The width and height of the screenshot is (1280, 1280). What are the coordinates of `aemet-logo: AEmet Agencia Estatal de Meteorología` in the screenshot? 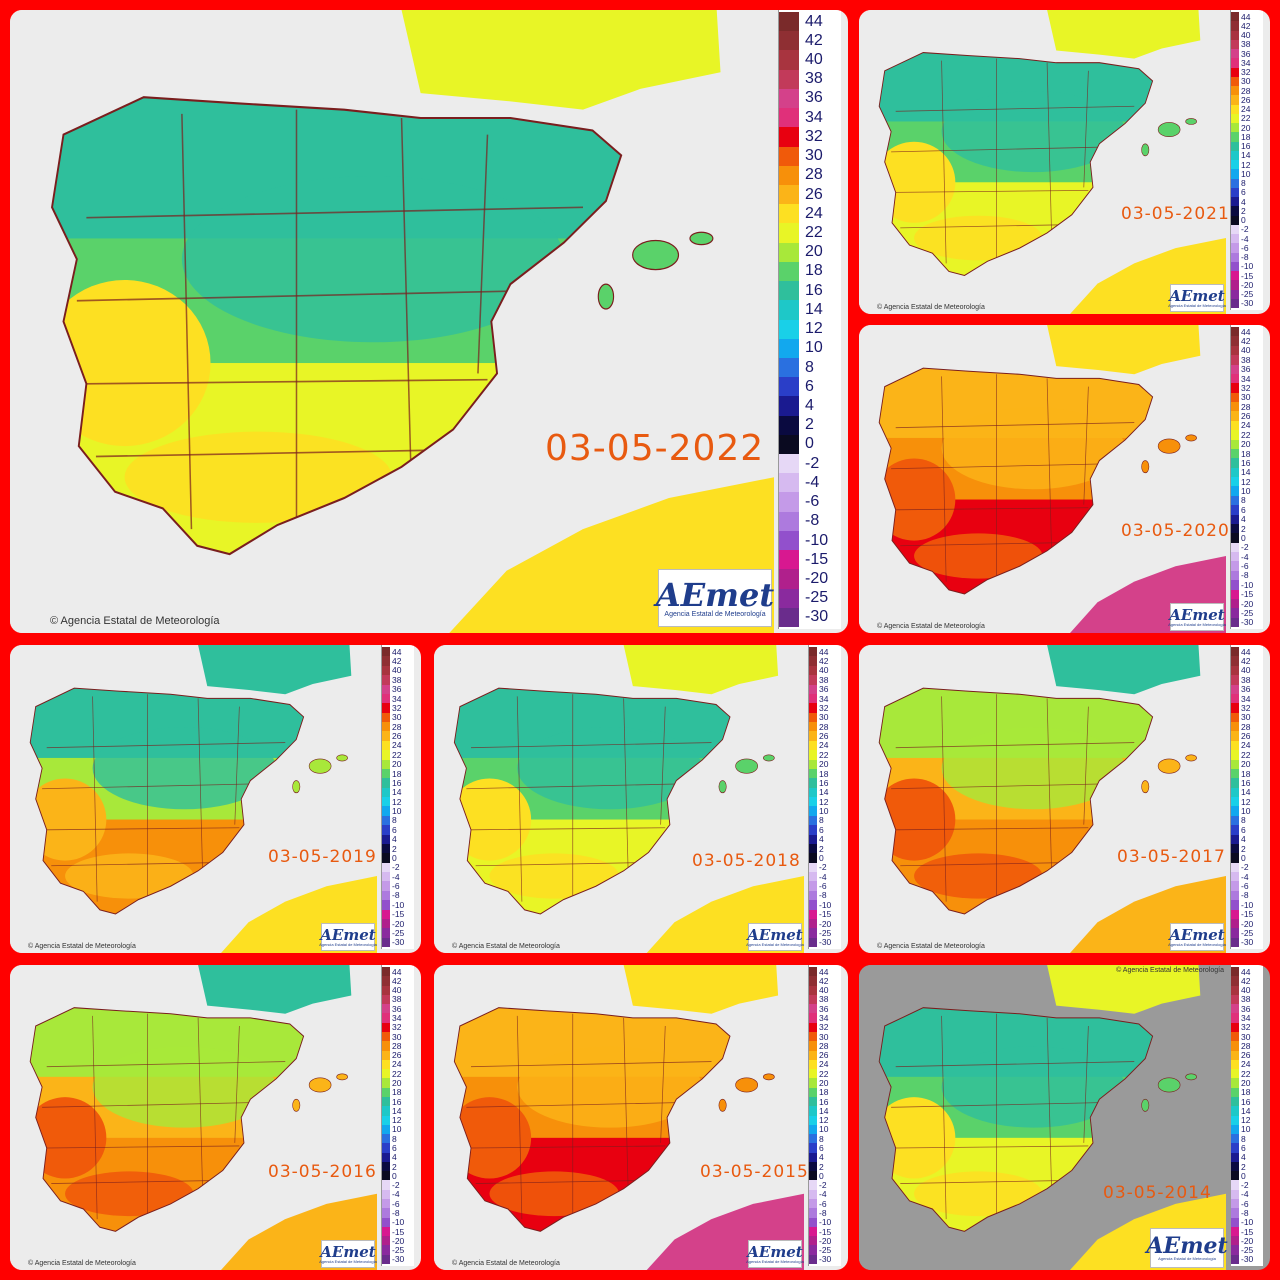 It's located at (775, 937).